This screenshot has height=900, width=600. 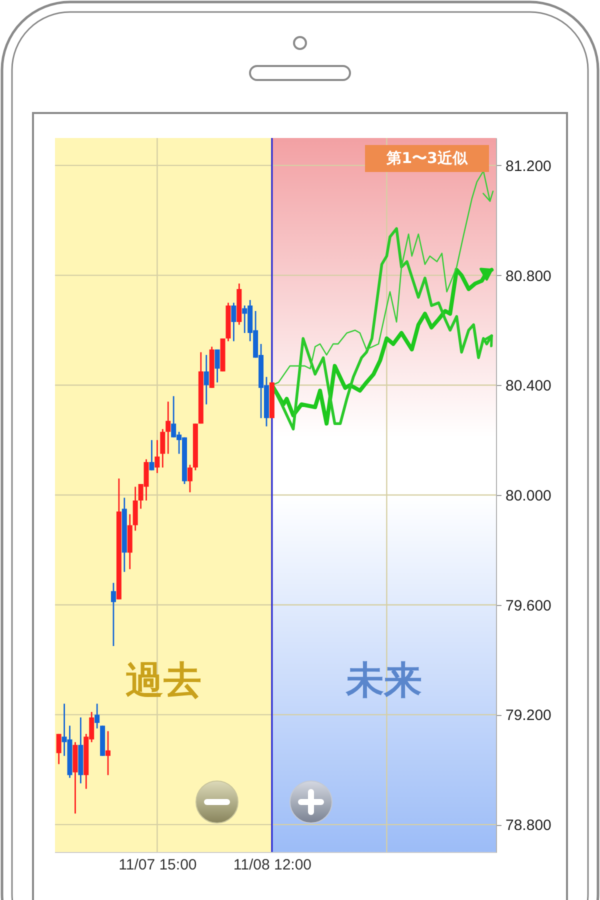 What do you see at coordinates (272, 865) in the screenshot?
I see `x-tick-label: 11/08 12:00` at bounding box center [272, 865].